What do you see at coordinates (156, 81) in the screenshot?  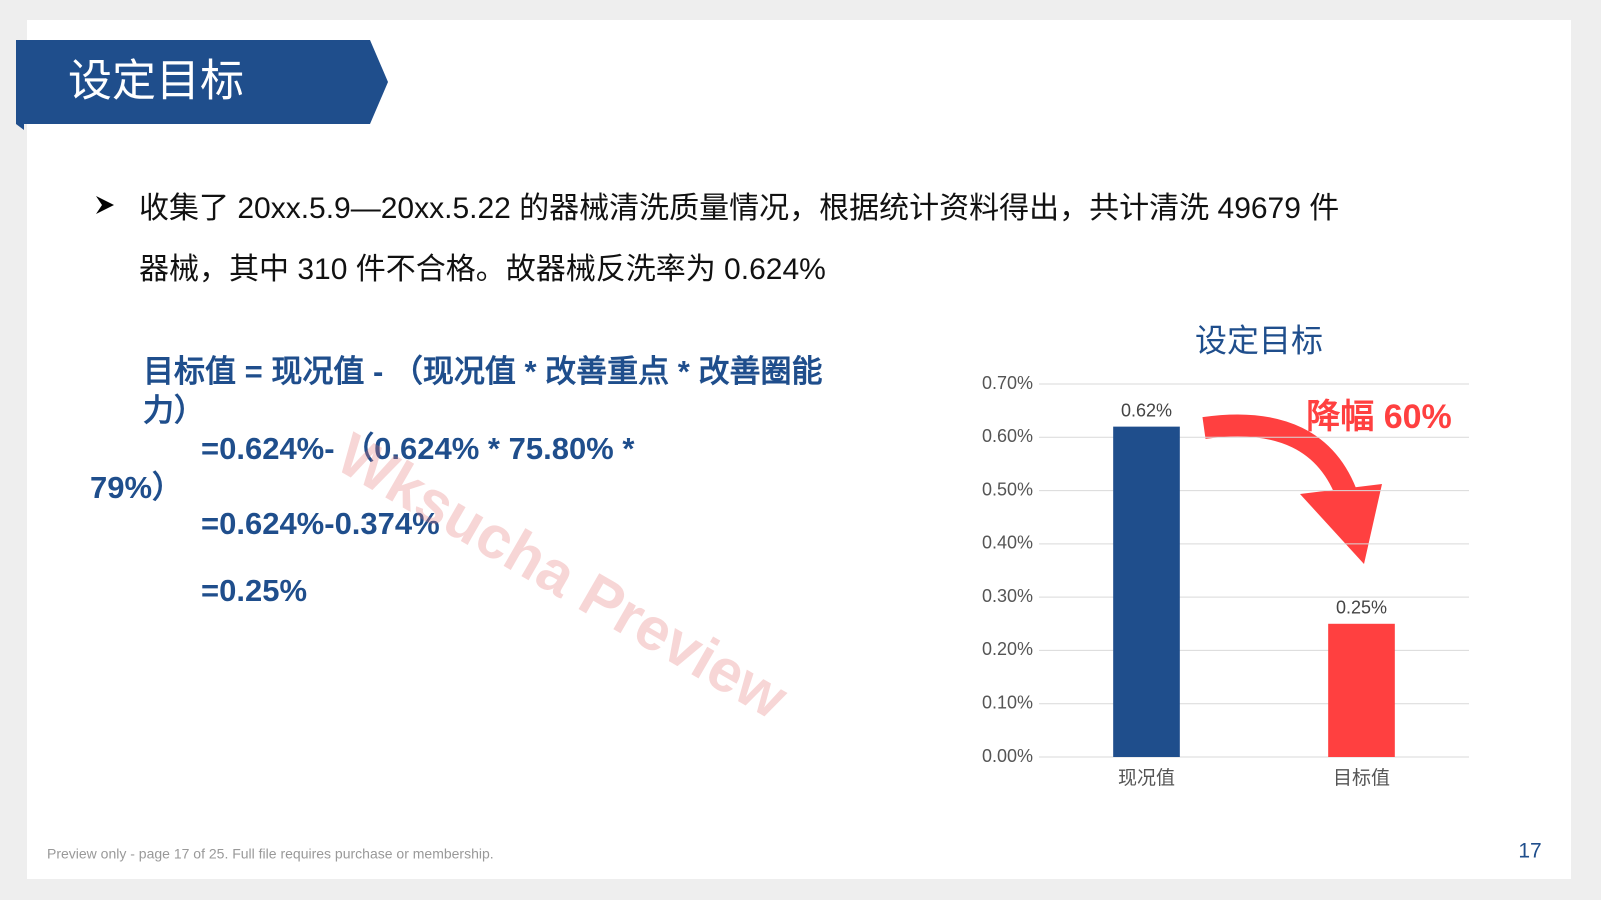 I see `slide-title: 设定目标` at bounding box center [156, 81].